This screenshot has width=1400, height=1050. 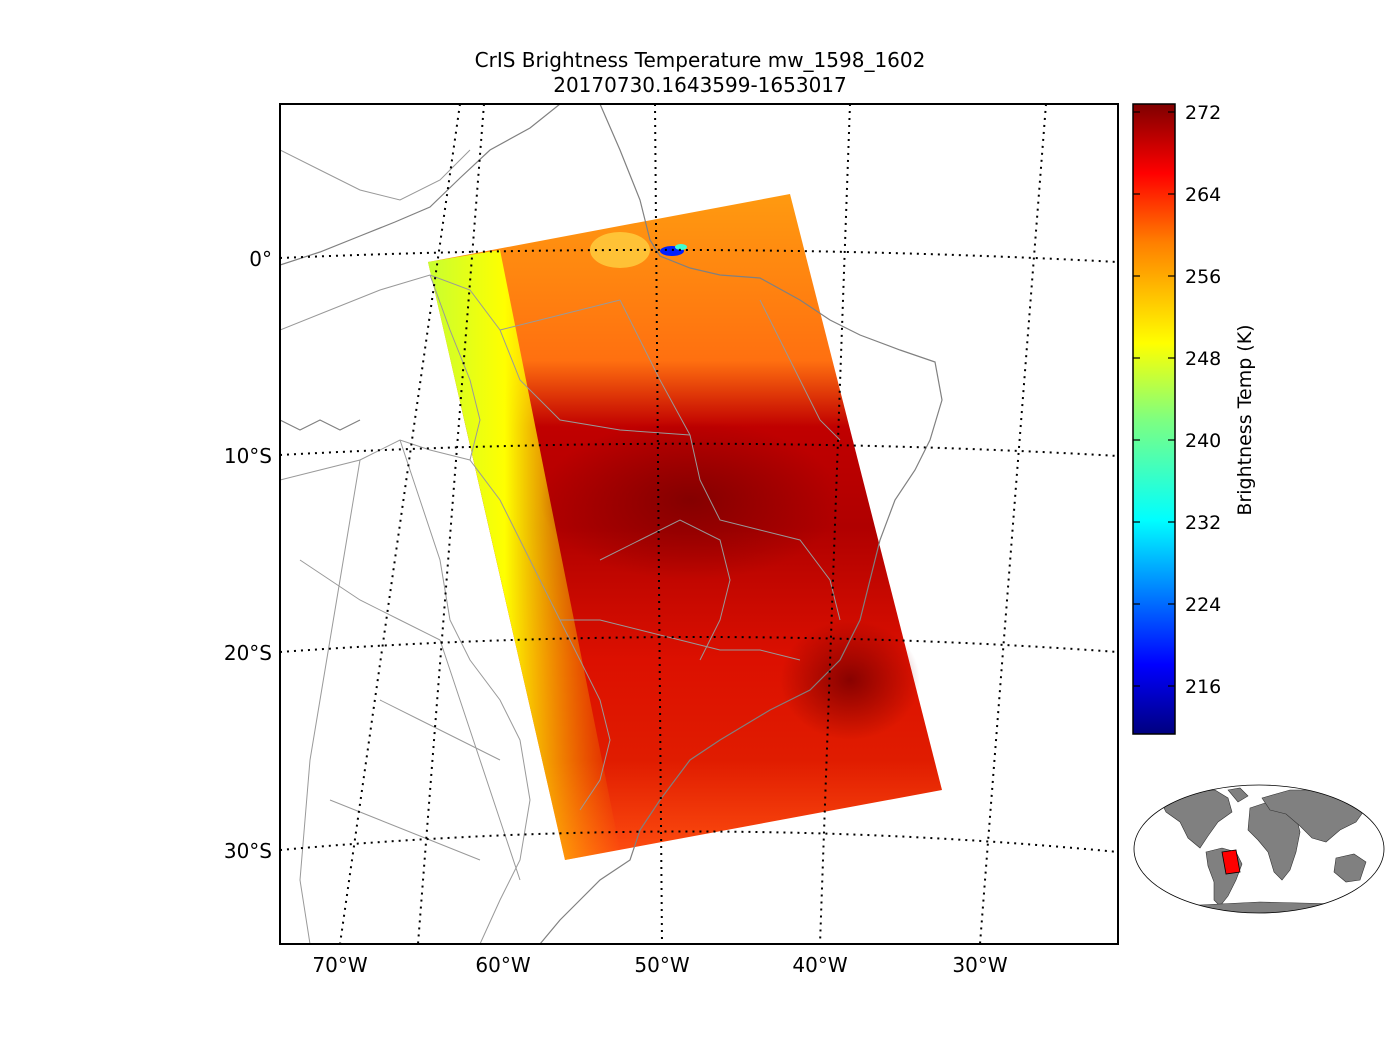 What do you see at coordinates (339, 965) in the screenshot?
I see `lon-tick-70w: 70°W` at bounding box center [339, 965].